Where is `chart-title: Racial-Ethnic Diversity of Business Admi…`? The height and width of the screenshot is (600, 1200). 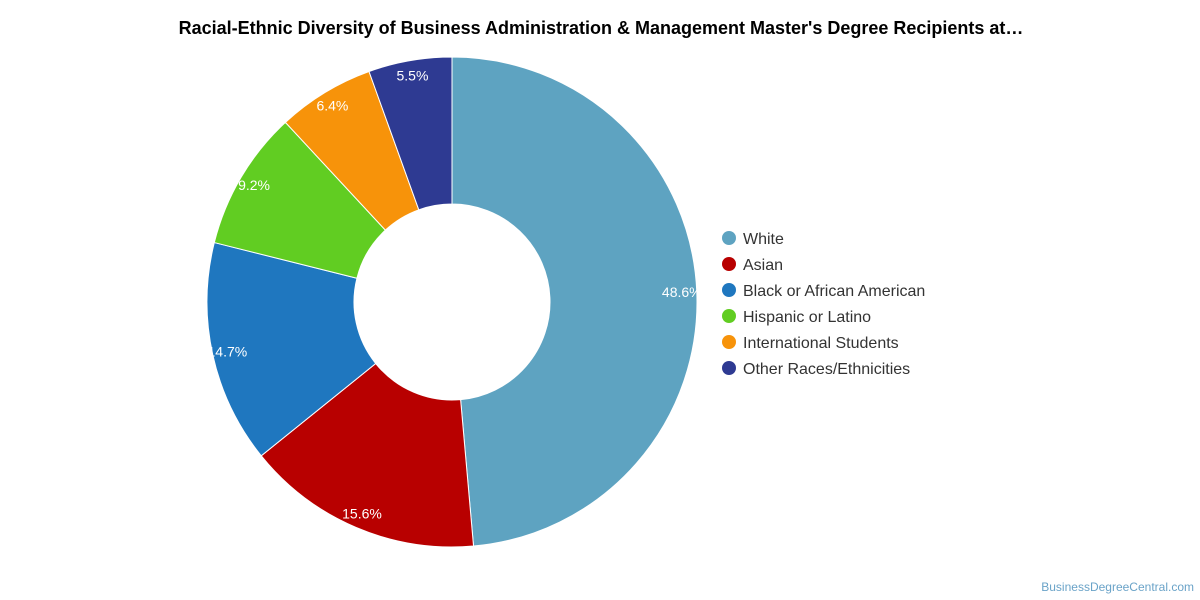
chart-title: Racial-Ethnic Diversity of Business Admi… is located at coordinates (601, 28).